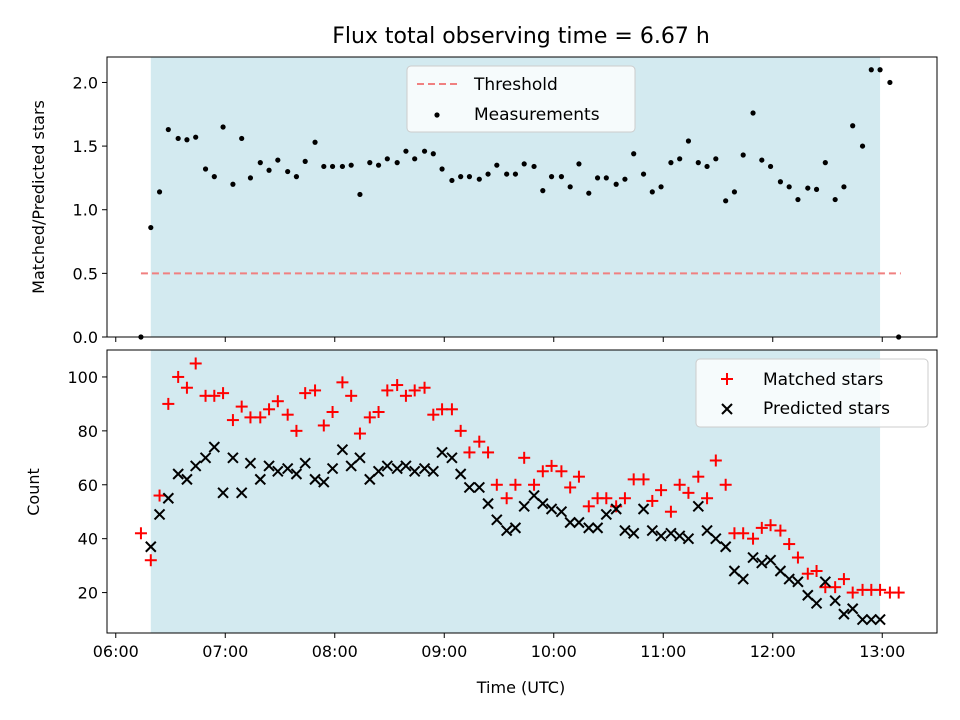  I want to click on bottom-y-ticks: 20 40 60 80 100, so click(87, 485).